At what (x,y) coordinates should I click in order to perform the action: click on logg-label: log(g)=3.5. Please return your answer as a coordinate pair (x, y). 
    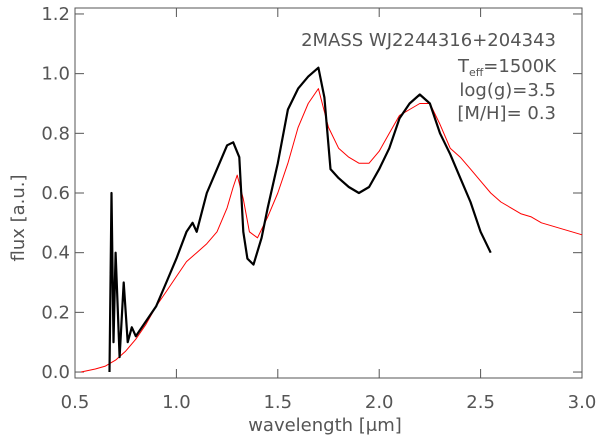
    Looking at the image, I should click on (507, 90).